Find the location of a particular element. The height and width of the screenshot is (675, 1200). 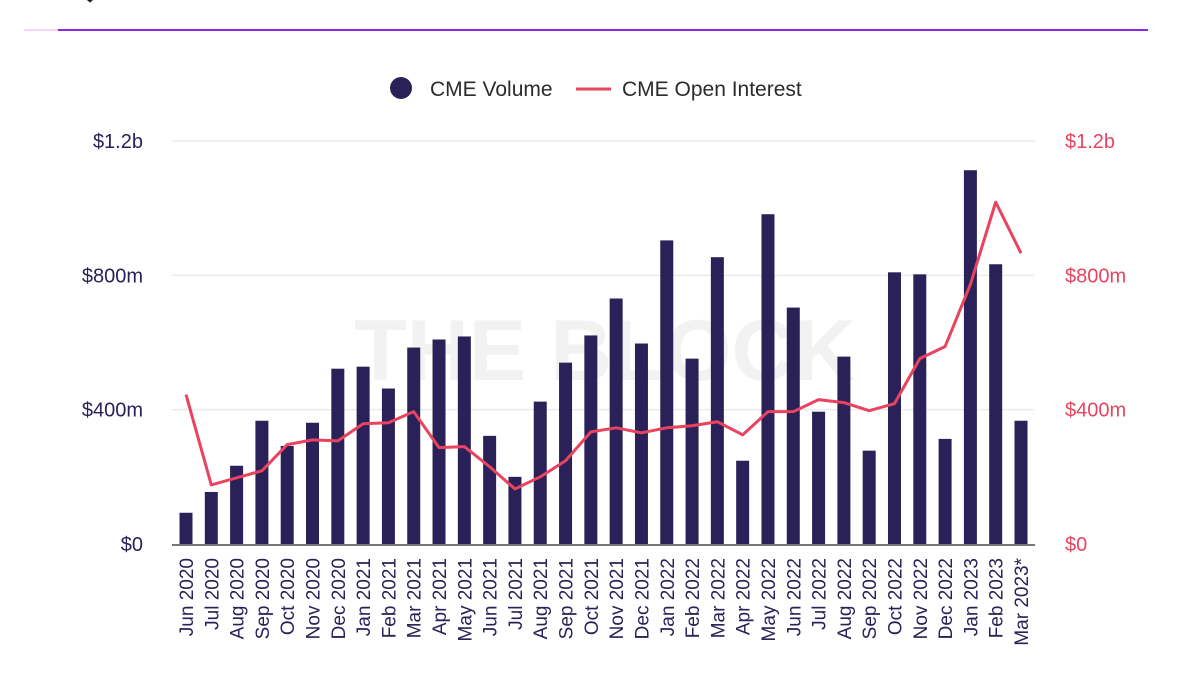

x-tick-label: Dec 2022 is located at coordinates (946, 598).